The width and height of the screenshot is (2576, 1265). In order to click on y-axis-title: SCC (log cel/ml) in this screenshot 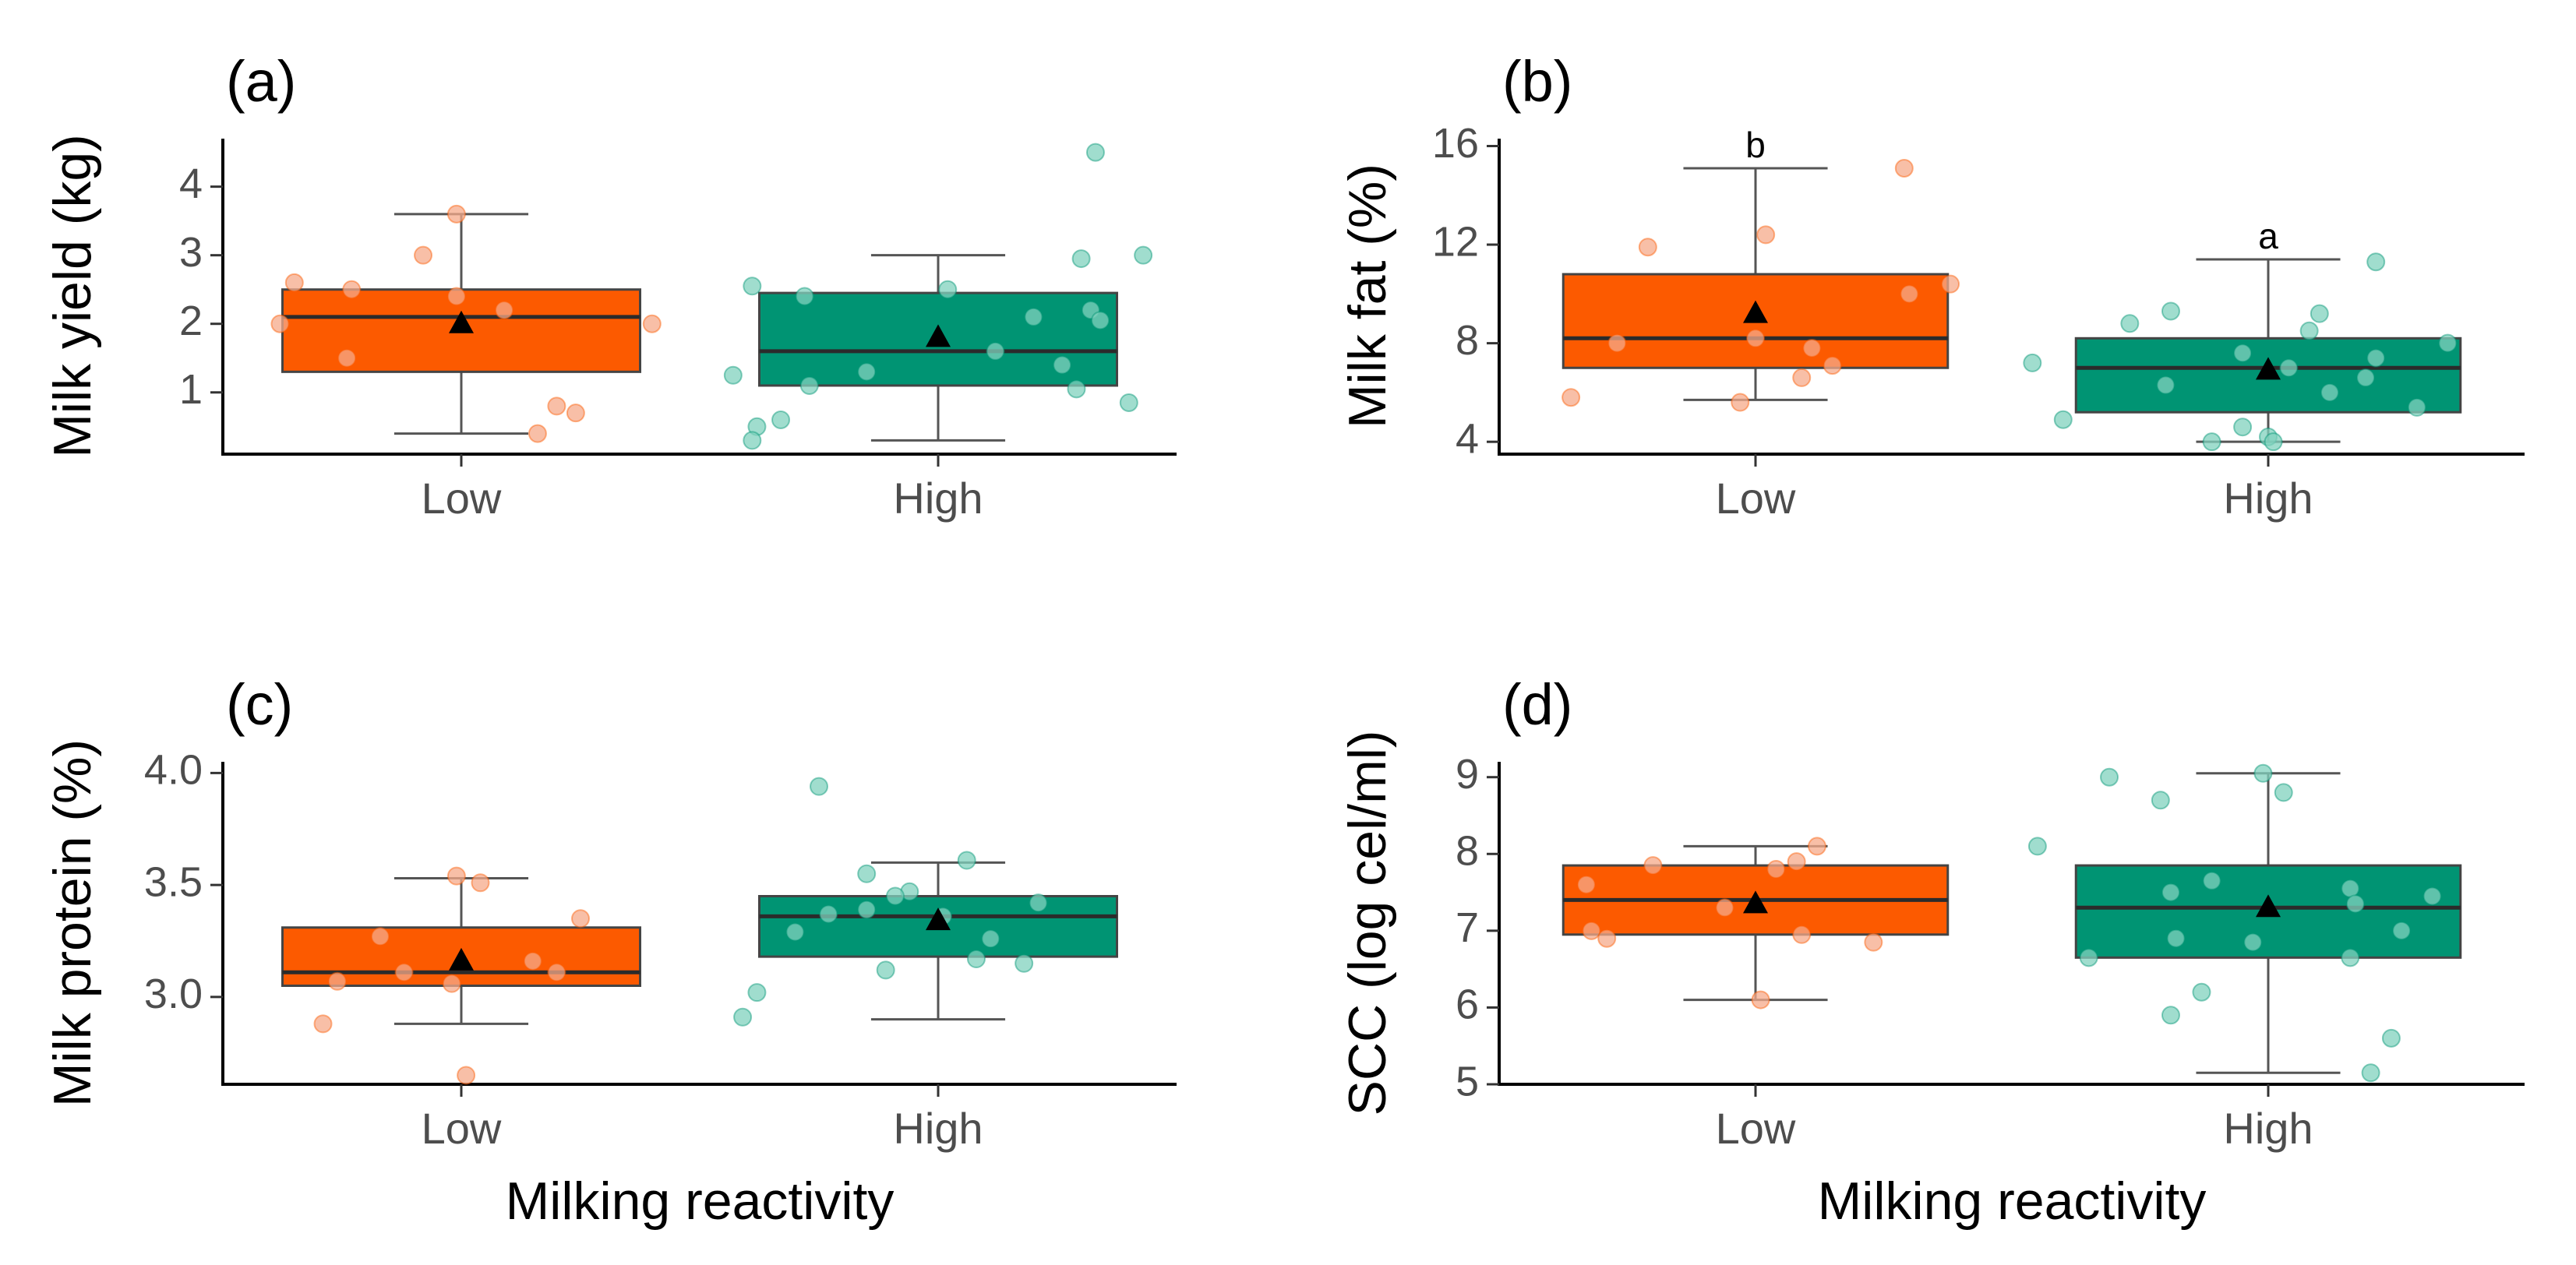, I will do `click(1367, 923)`.